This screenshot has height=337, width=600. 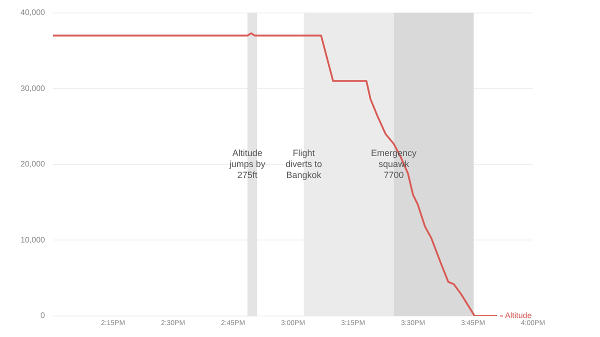 I want to click on y-tick-label: 20,000, so click(x=33, y=164).